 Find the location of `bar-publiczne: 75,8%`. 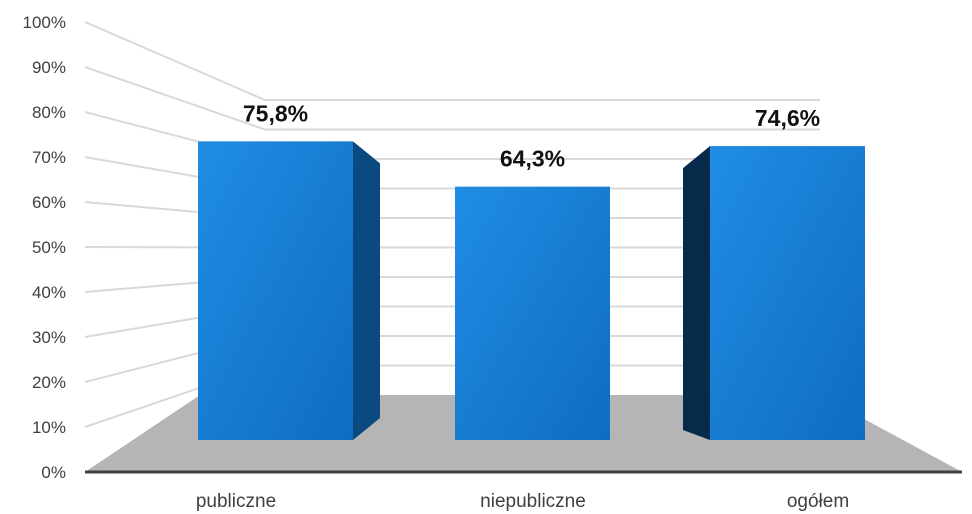

bar-publiczne: 75,8% is located at coordinates (289, 270).